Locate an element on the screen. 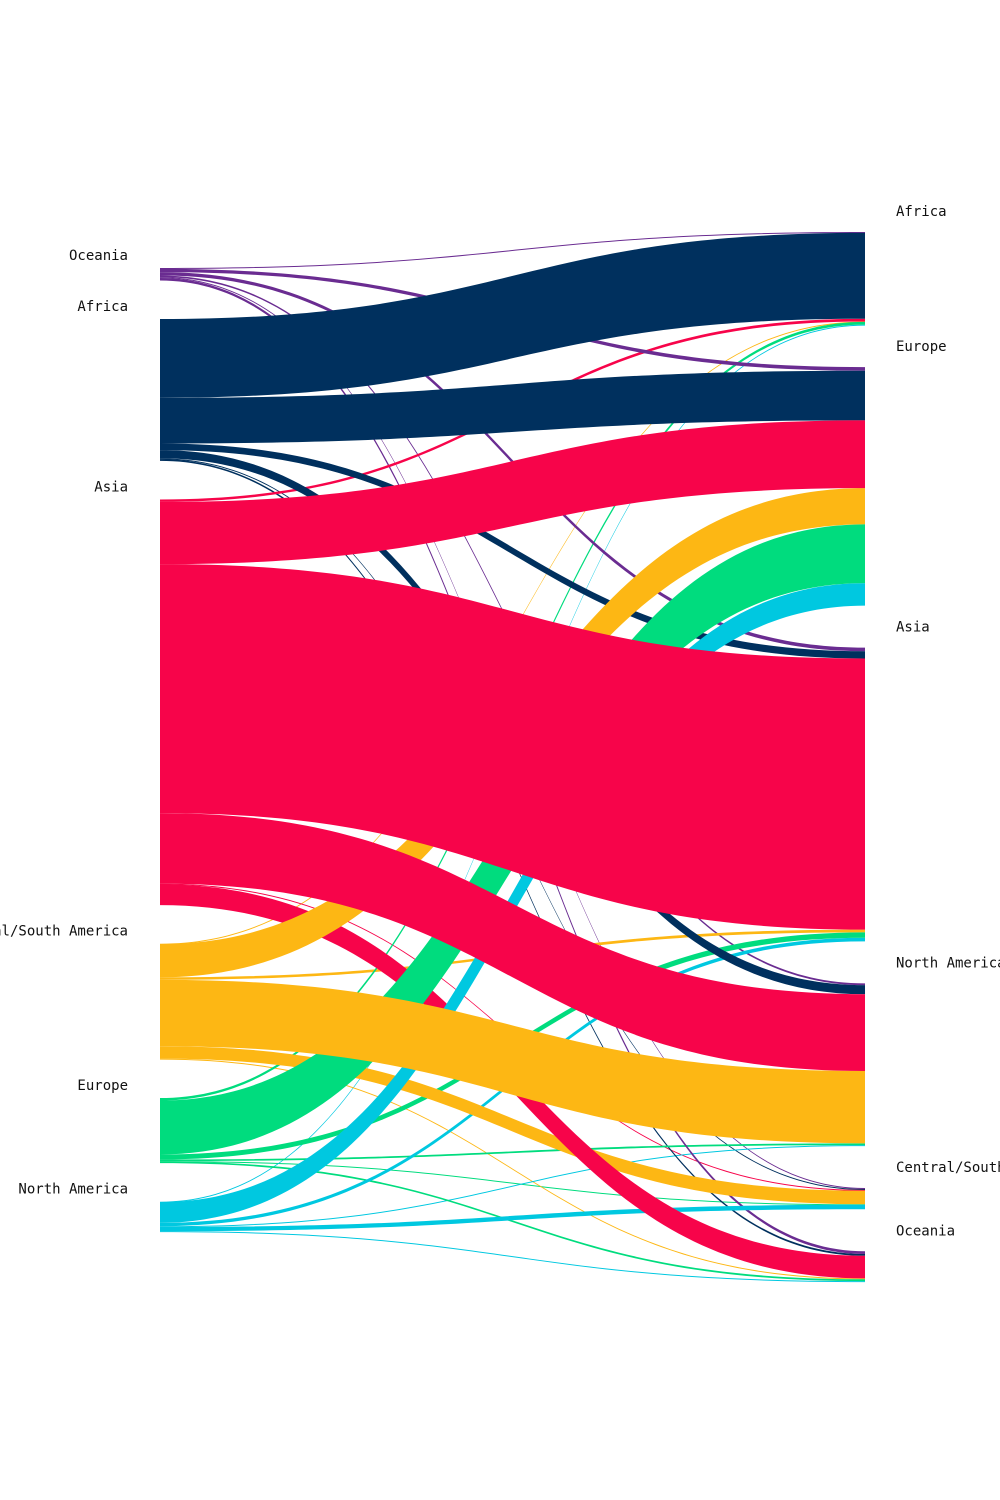 This screenshot has width=1000, height=1500. flow-europe-to-namerica is located at coordinates (512, 1152).